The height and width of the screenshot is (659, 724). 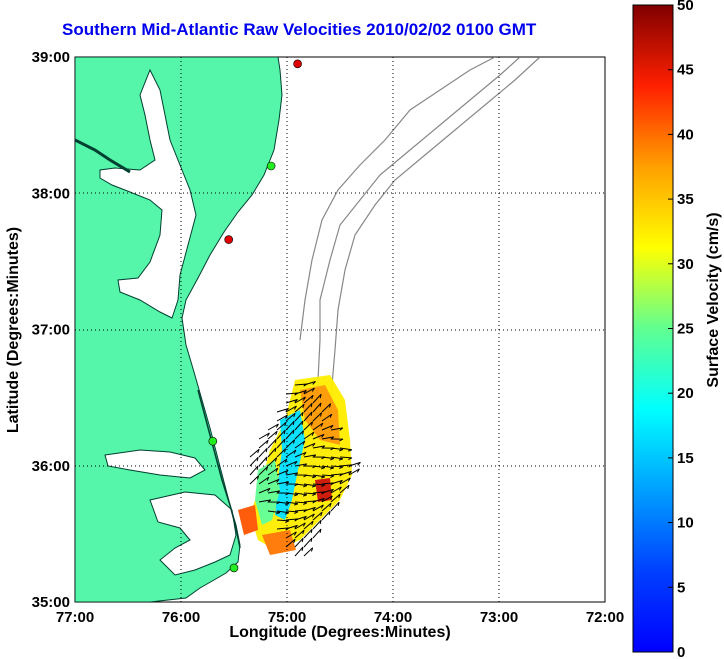 What do you see at coordinates (685, 70) in the screenshot?
I see `colorbar-tick-label: 45` at bounding box center [685, 70].